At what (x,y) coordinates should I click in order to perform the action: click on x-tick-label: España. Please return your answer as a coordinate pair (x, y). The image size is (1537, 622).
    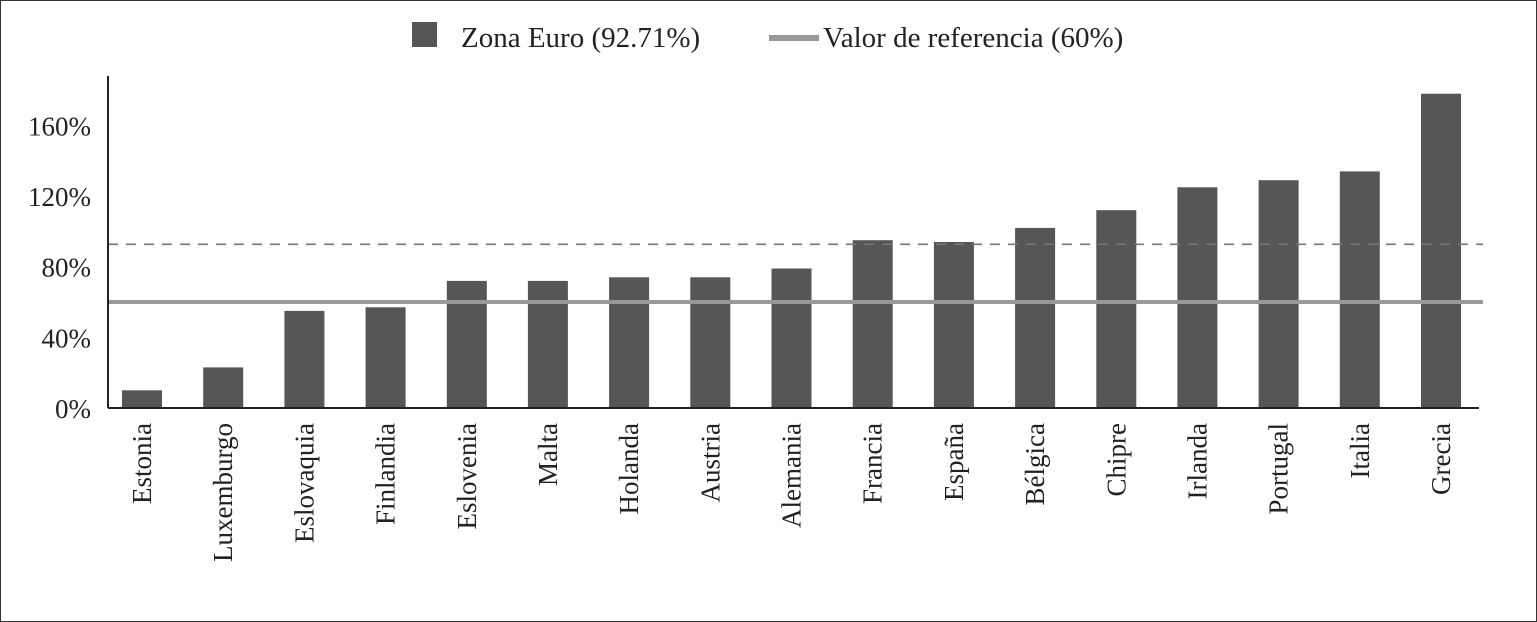
    Looking at the image, I should click on (954, 462).